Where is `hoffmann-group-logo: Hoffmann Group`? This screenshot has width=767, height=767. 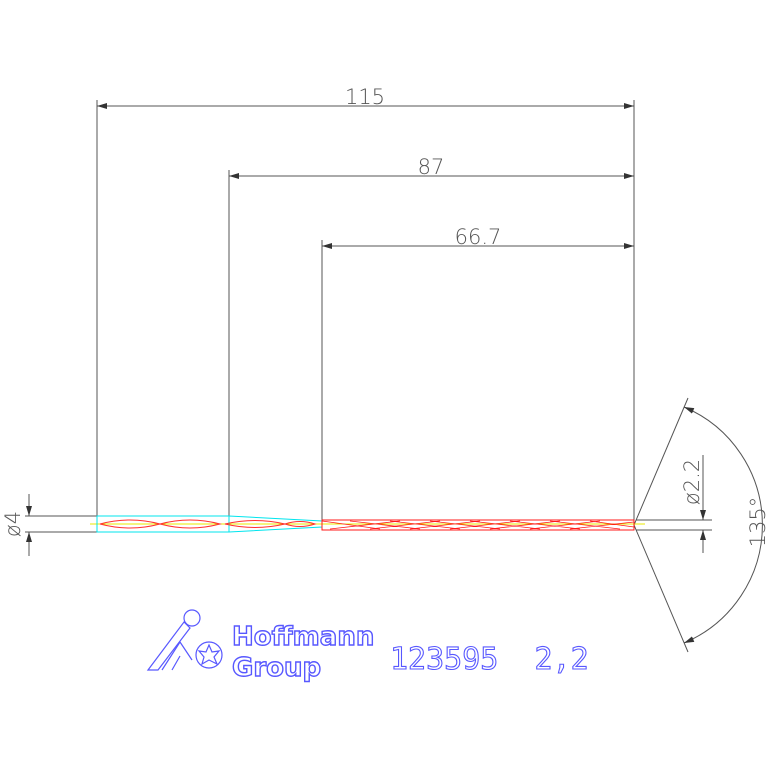 hoffmann-group-logo: Hoffmann Group is located at coordinates (260, 646).